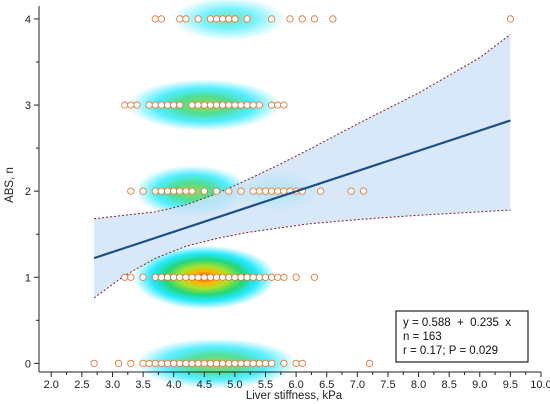 This screenshot has height=404, width=550. Describe the element at coordinates (510, 385) in the screenshot. I see `x-tick-label: 9.5` at that location.